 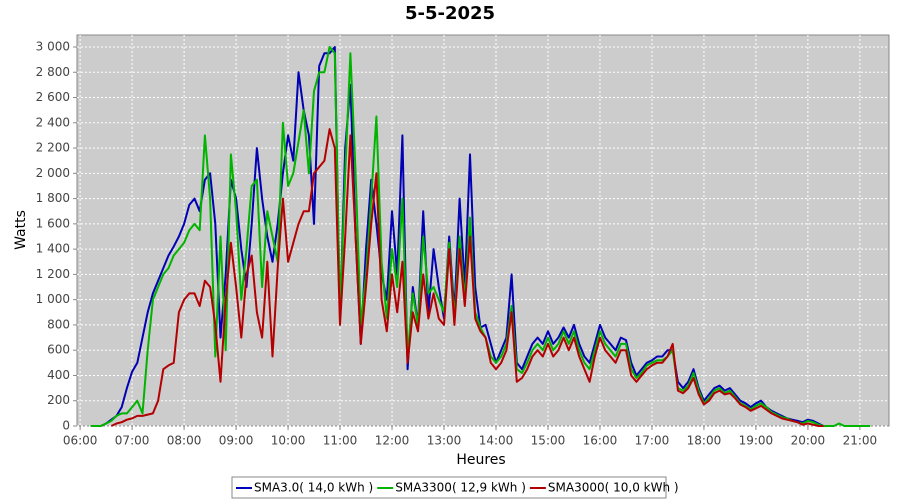 What do you see at coordinates (80, 441) in the screenshot?
I see `x-tick-label: 06:00` at bounding box center [80, 441].